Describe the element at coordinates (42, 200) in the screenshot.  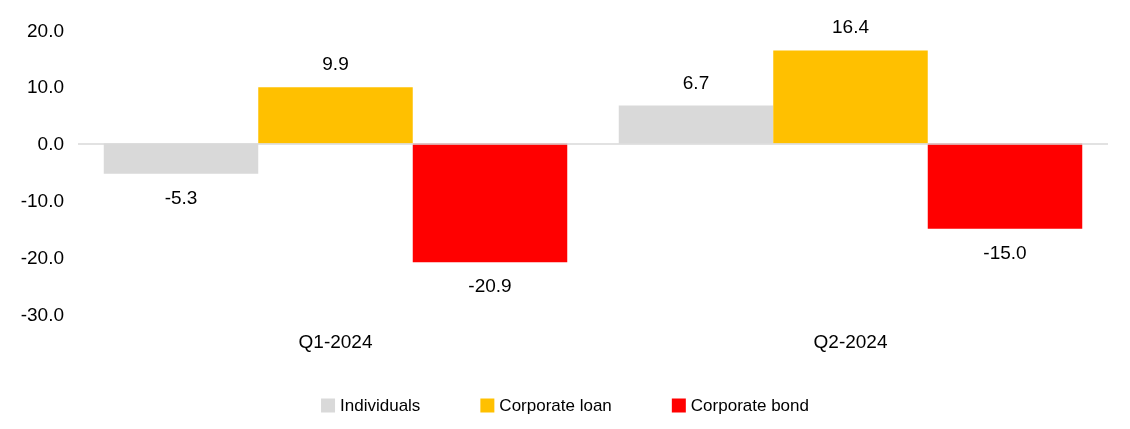
I see `y-tick-label: -10.0` at that location.